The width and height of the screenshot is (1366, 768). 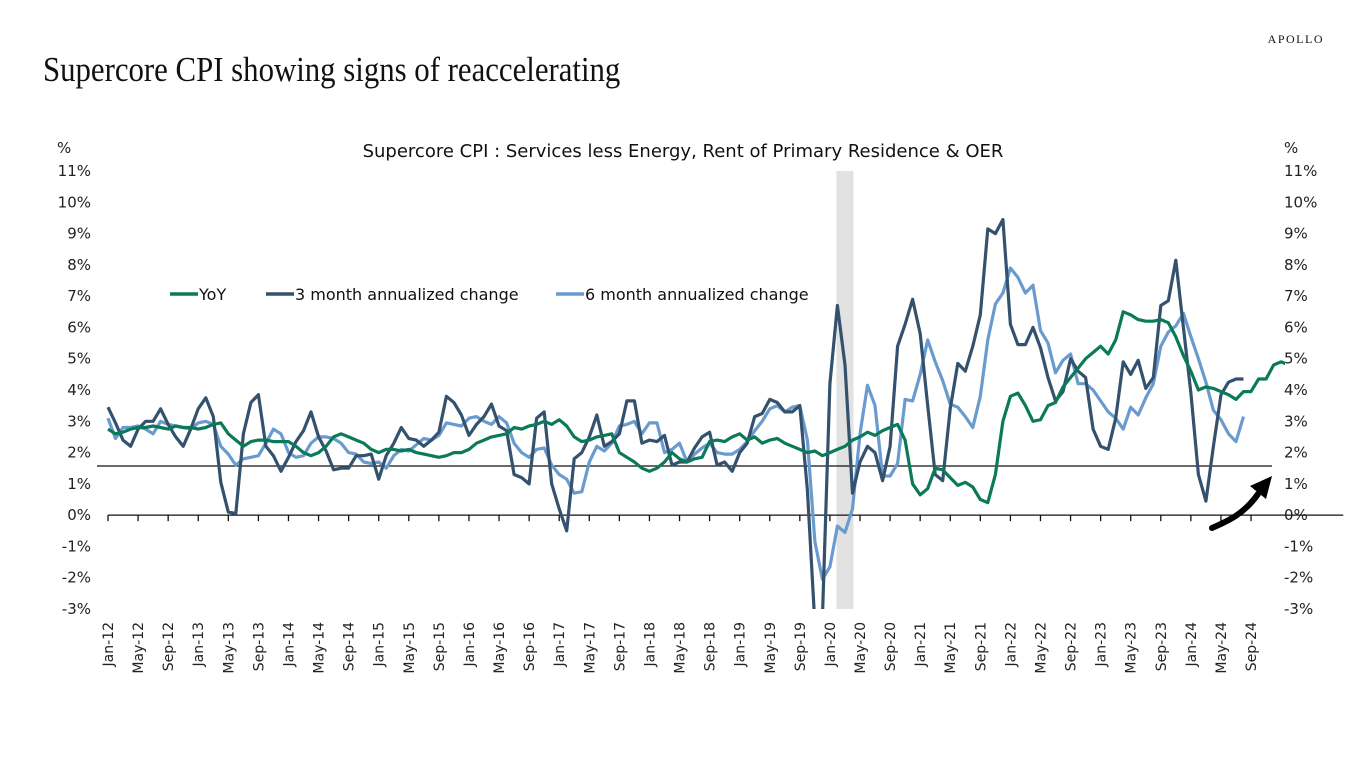 I want to click on y-tick-label-left: 7%, so click(x=79, y=296).